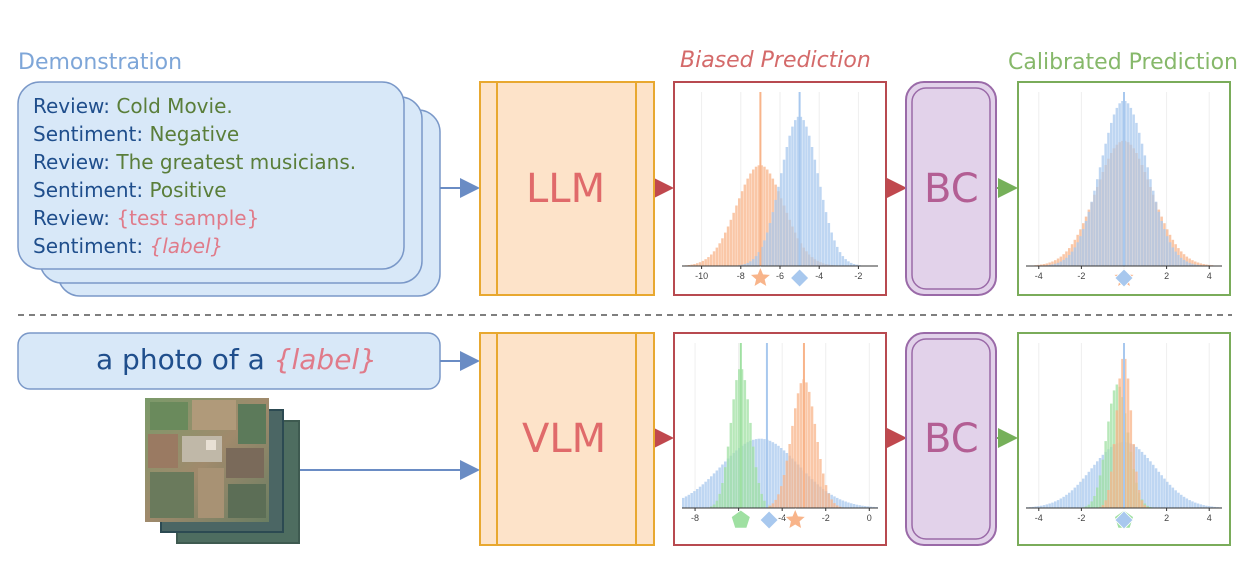 Image resolution: width=1245 pixels, height=568 pixels. What do you see at coordinates (1124, 278) in the screenshot?
I see `diamond-marker` at bounding box center [1124, 278].